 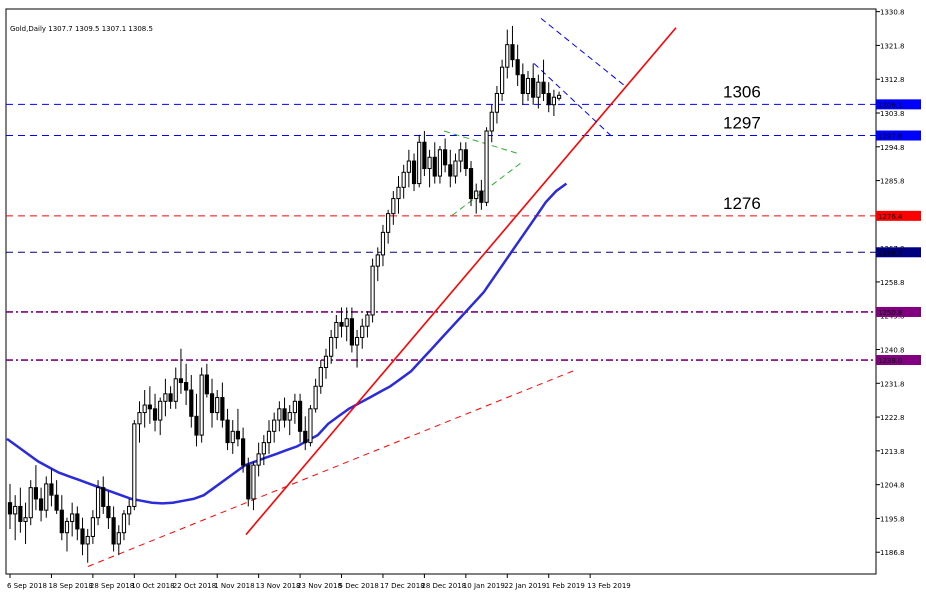 I want to click on price-label-15: 1186.8, so click(x=892, y=553).